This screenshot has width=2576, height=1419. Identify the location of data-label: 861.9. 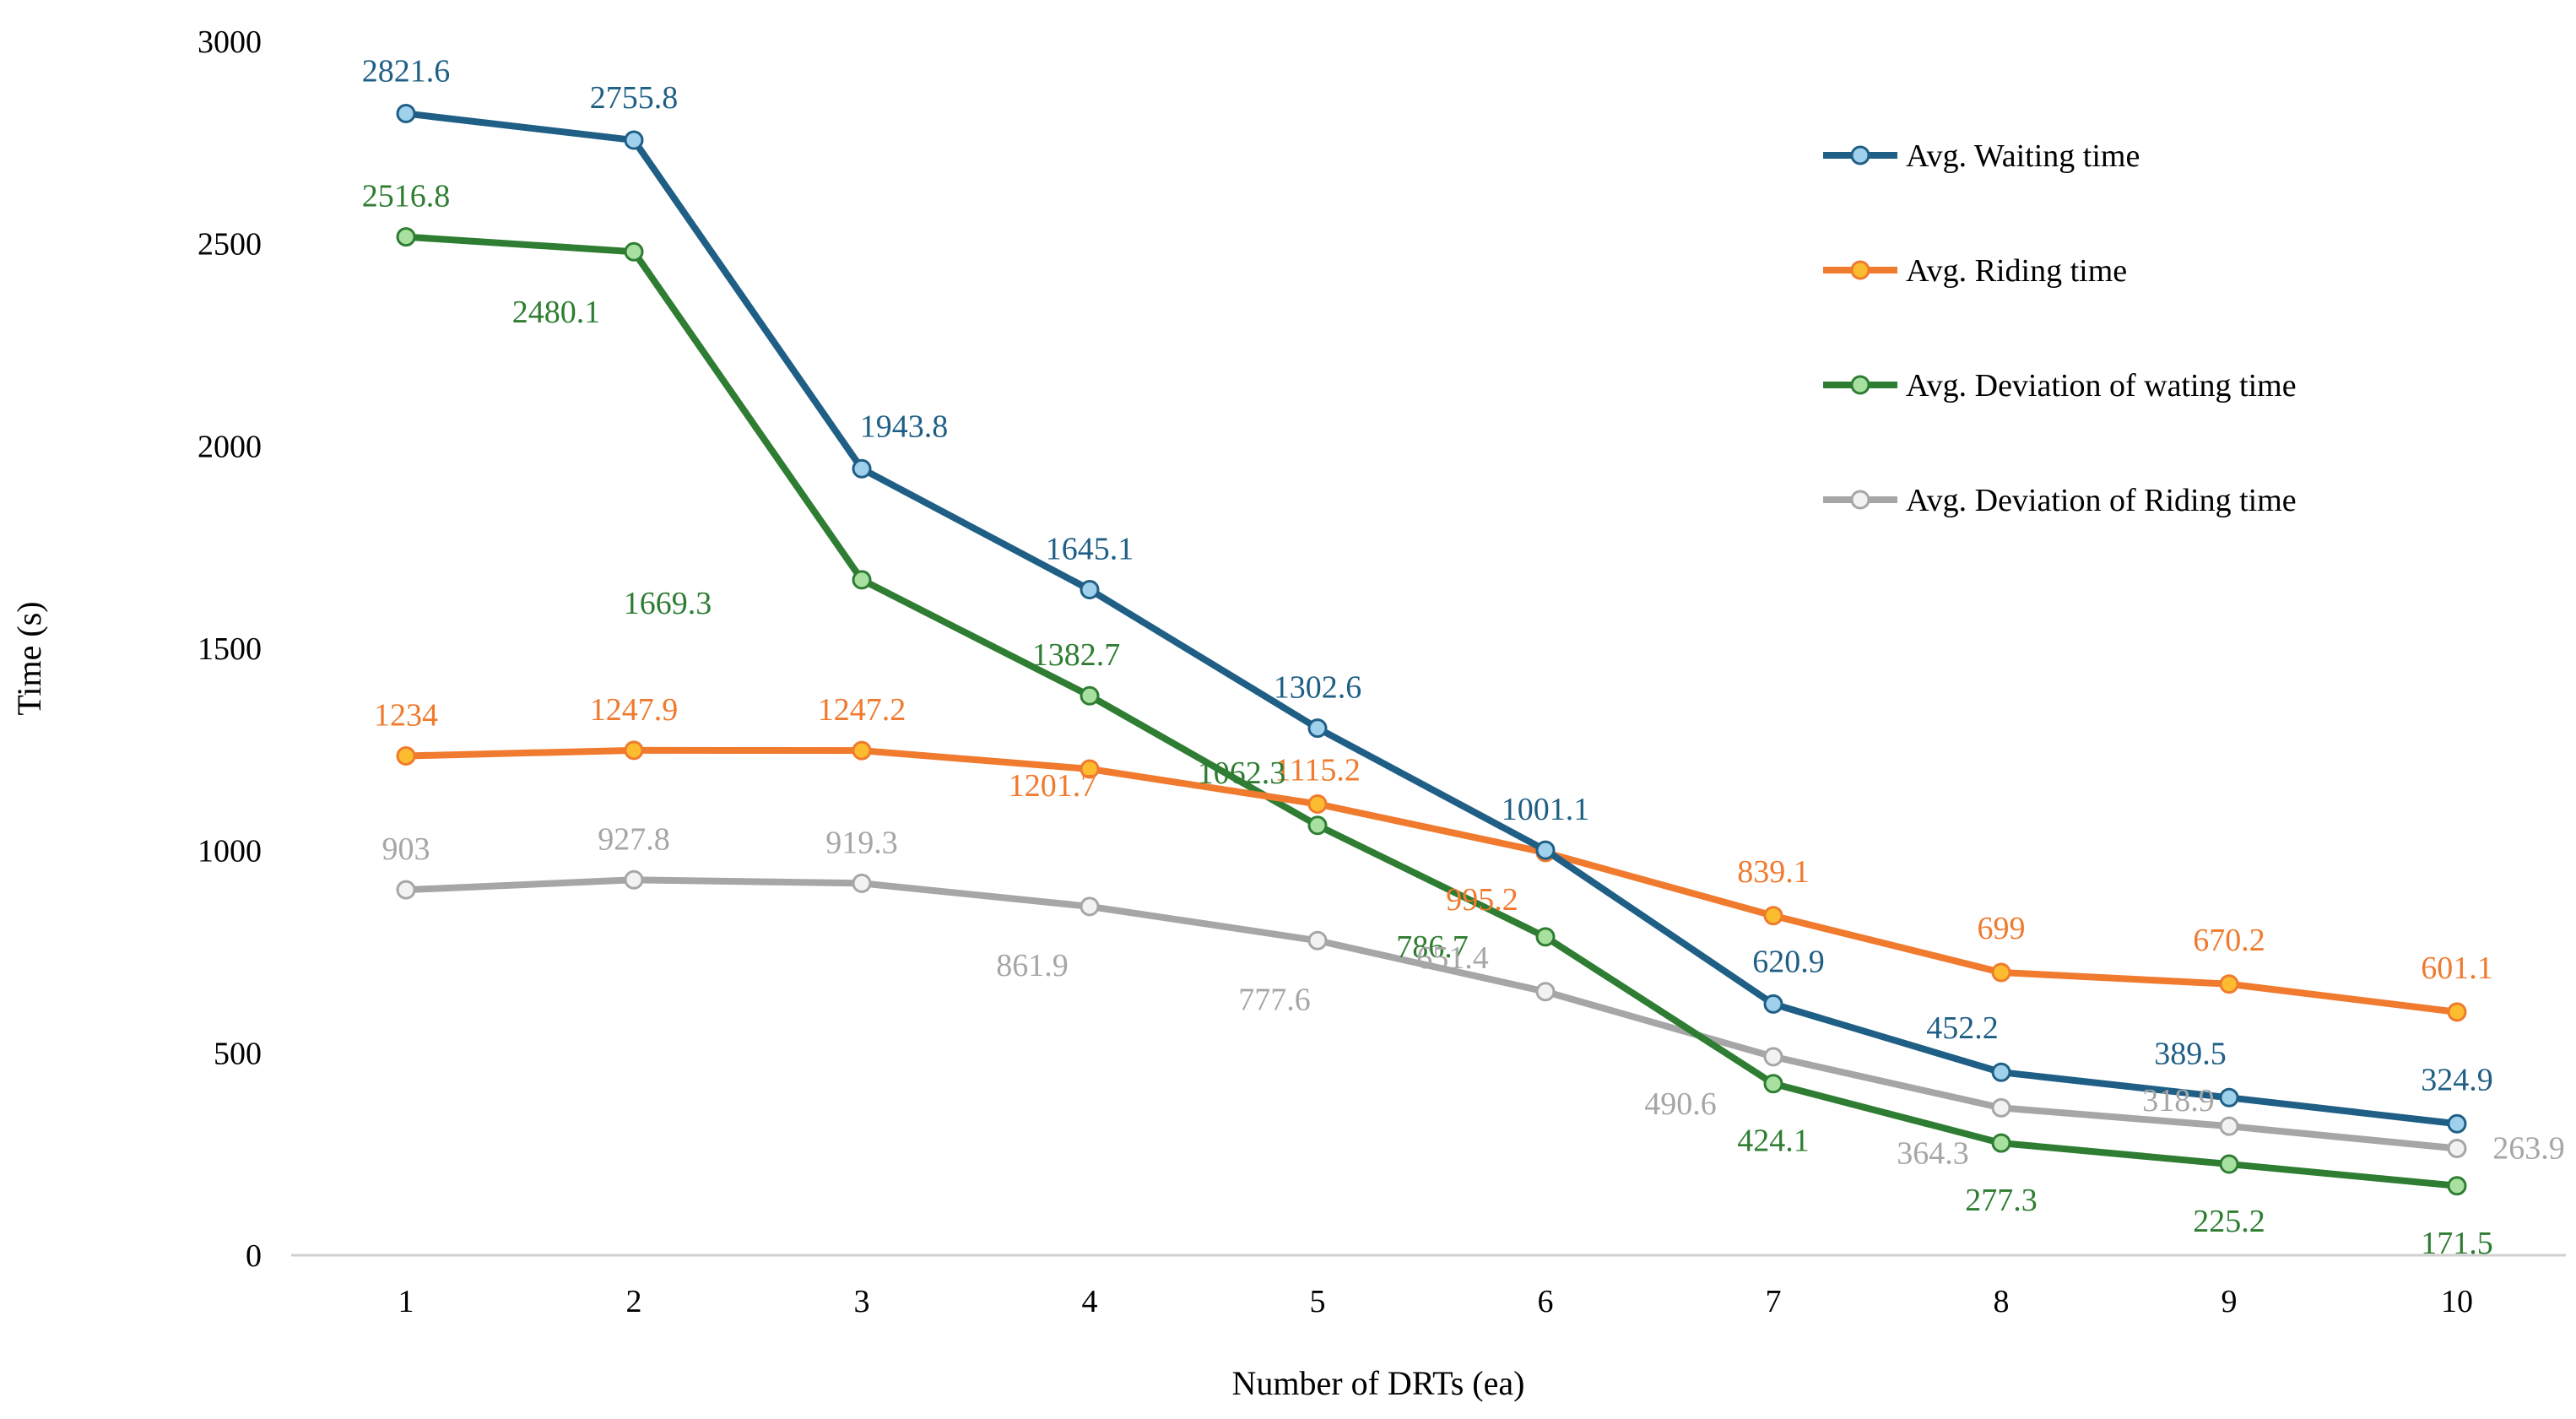
(1032, 965).